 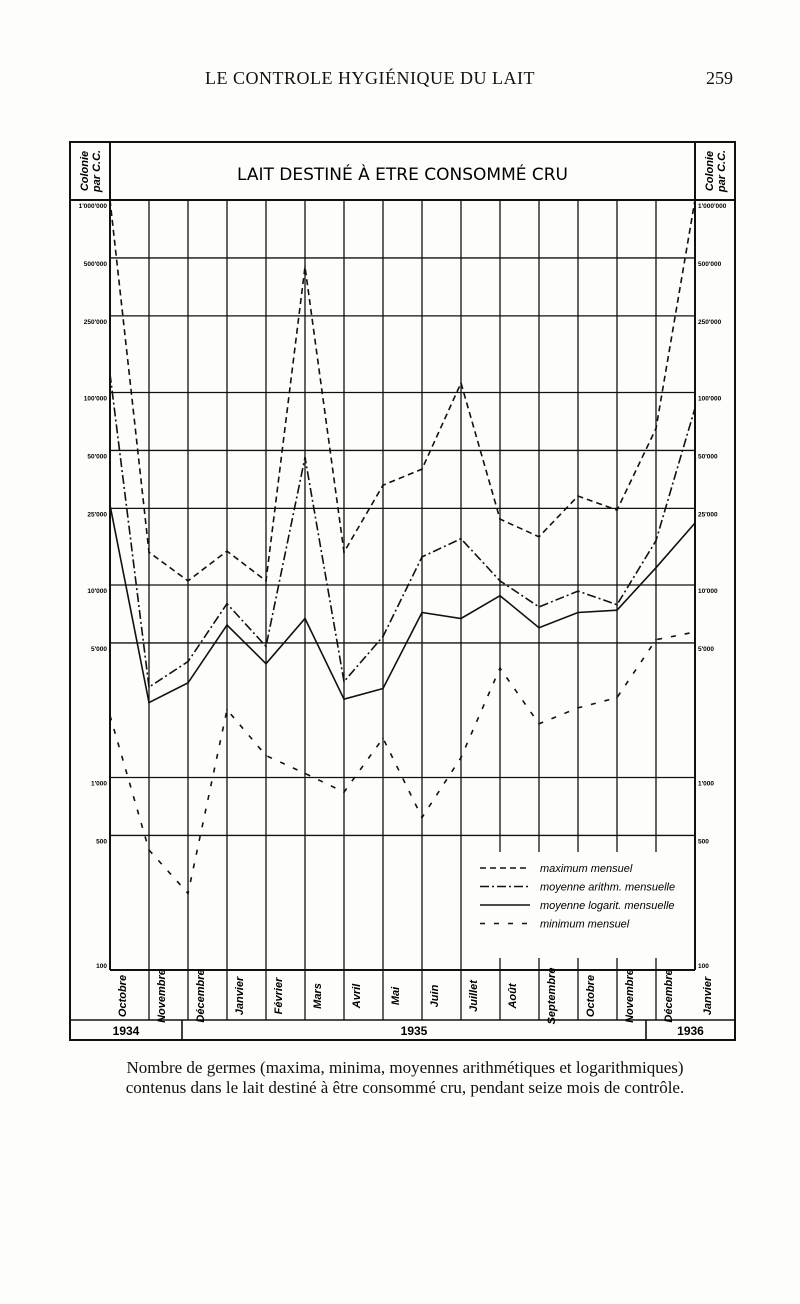 What do you see at coordinates (719, 78) in the screenshot?
I see `page-number: 259` at bounding box center [719, 78].